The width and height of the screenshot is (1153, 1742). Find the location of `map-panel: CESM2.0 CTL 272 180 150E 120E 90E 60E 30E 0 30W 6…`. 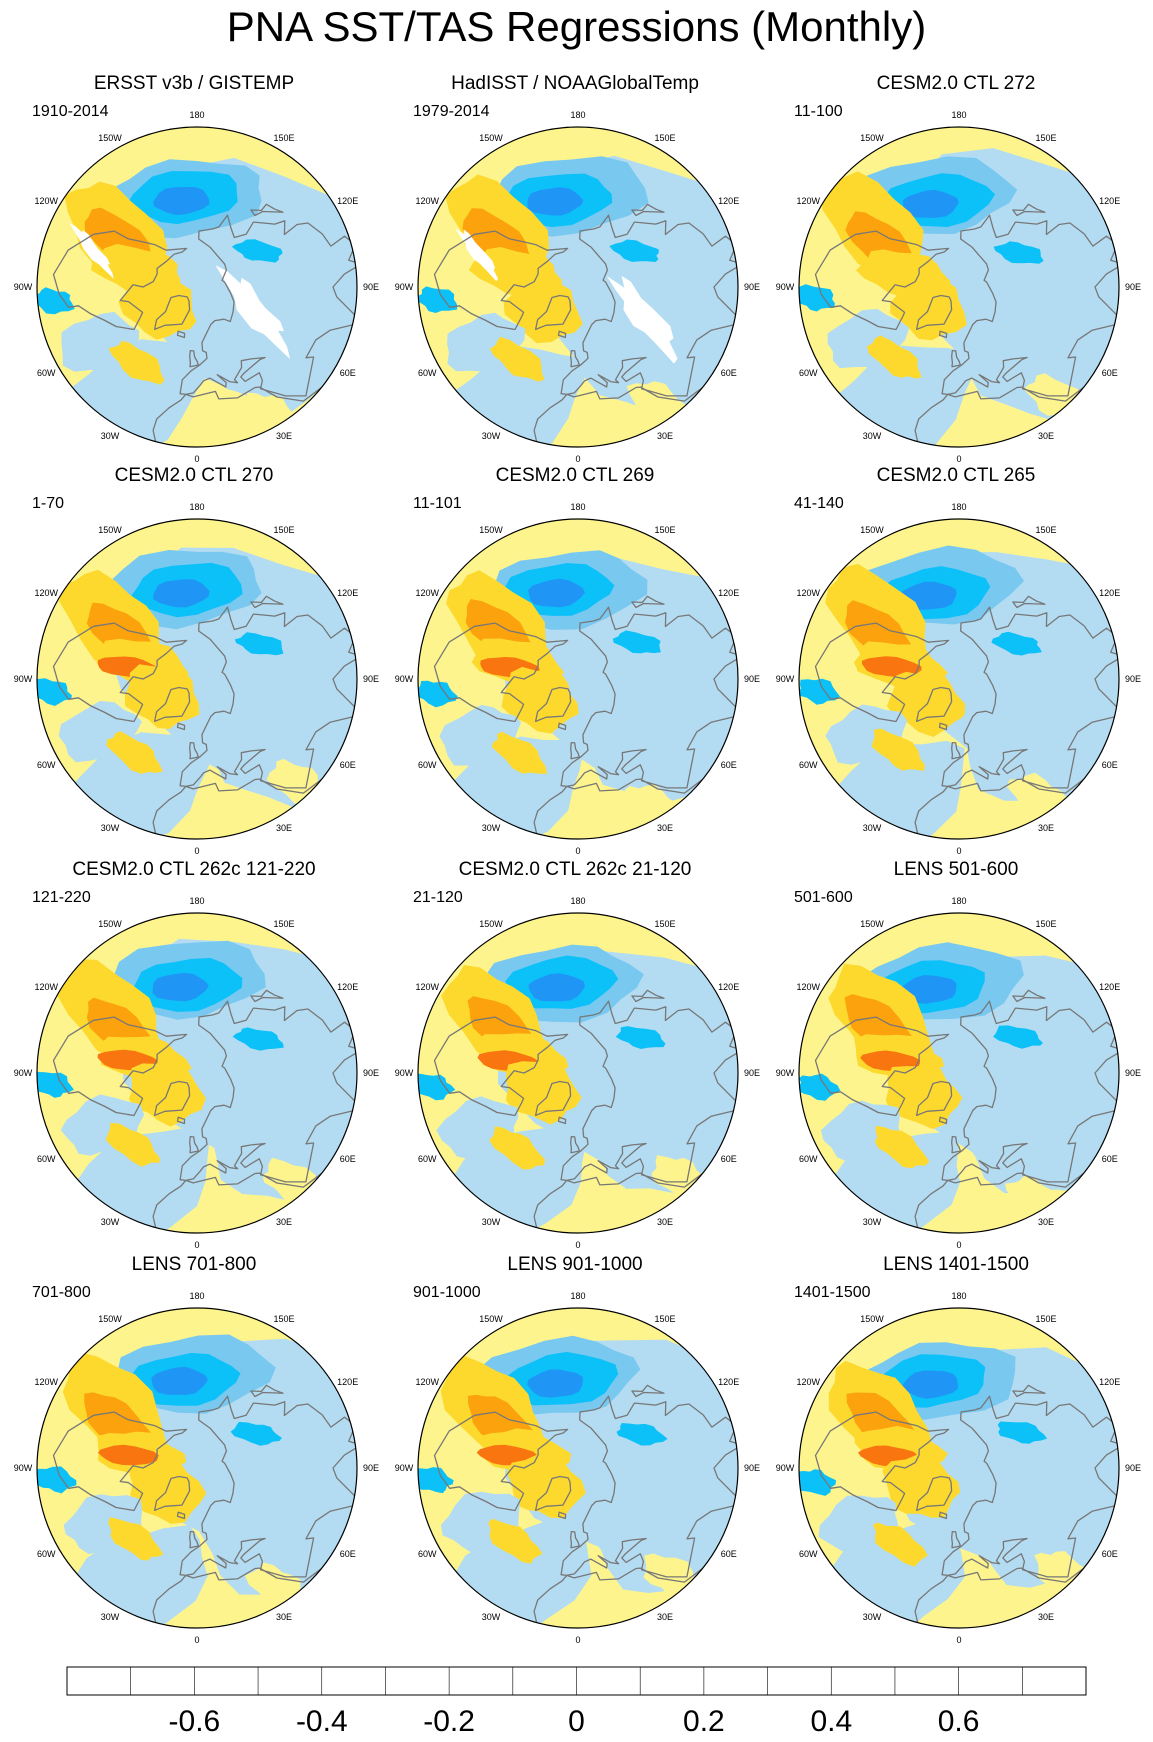

map-panel: CESM2.0 CTL 272 180 150E 120E 90E 60E 30E 0 30W 6… is located at coordinates (956, 272).